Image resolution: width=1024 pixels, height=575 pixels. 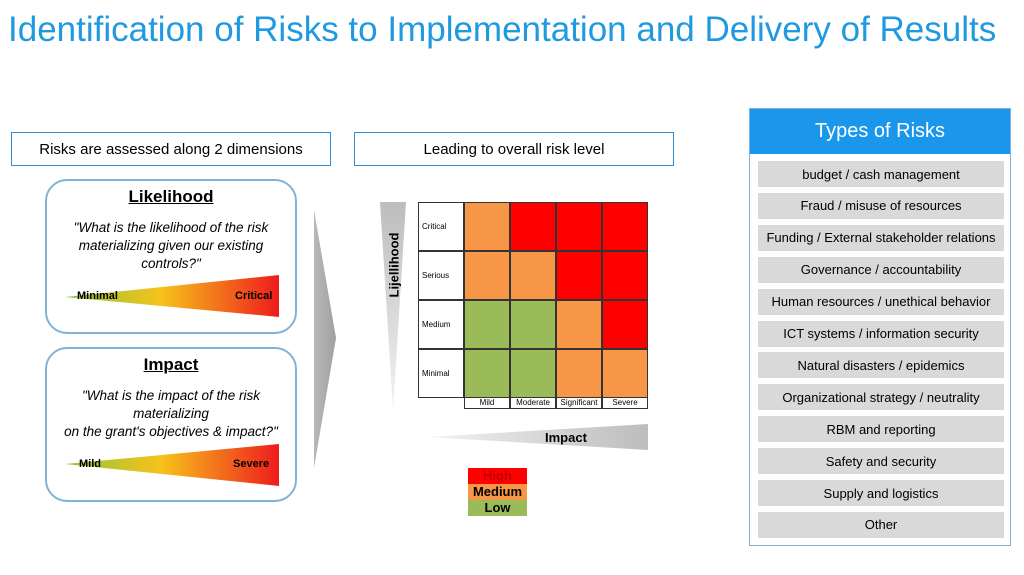 What do you see at coordinates (881, 237) in the screenshot?
I see `risk-type-item: Funding / External stakeholder relations` at bounding box center [881, 237].